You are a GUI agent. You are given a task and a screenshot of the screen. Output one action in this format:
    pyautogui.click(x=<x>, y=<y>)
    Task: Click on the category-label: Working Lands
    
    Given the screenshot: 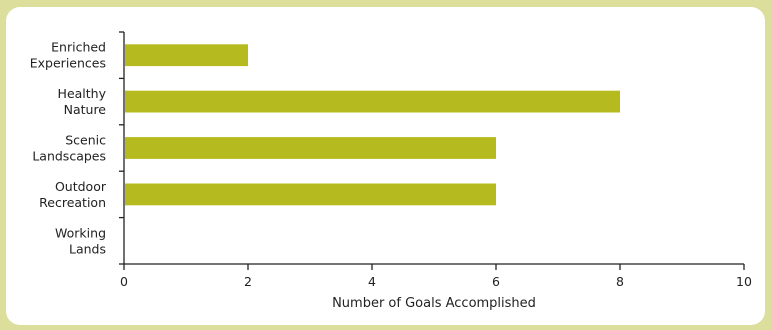 What is the action you would take?
    pyautogui.click(x=80, y=240)
    